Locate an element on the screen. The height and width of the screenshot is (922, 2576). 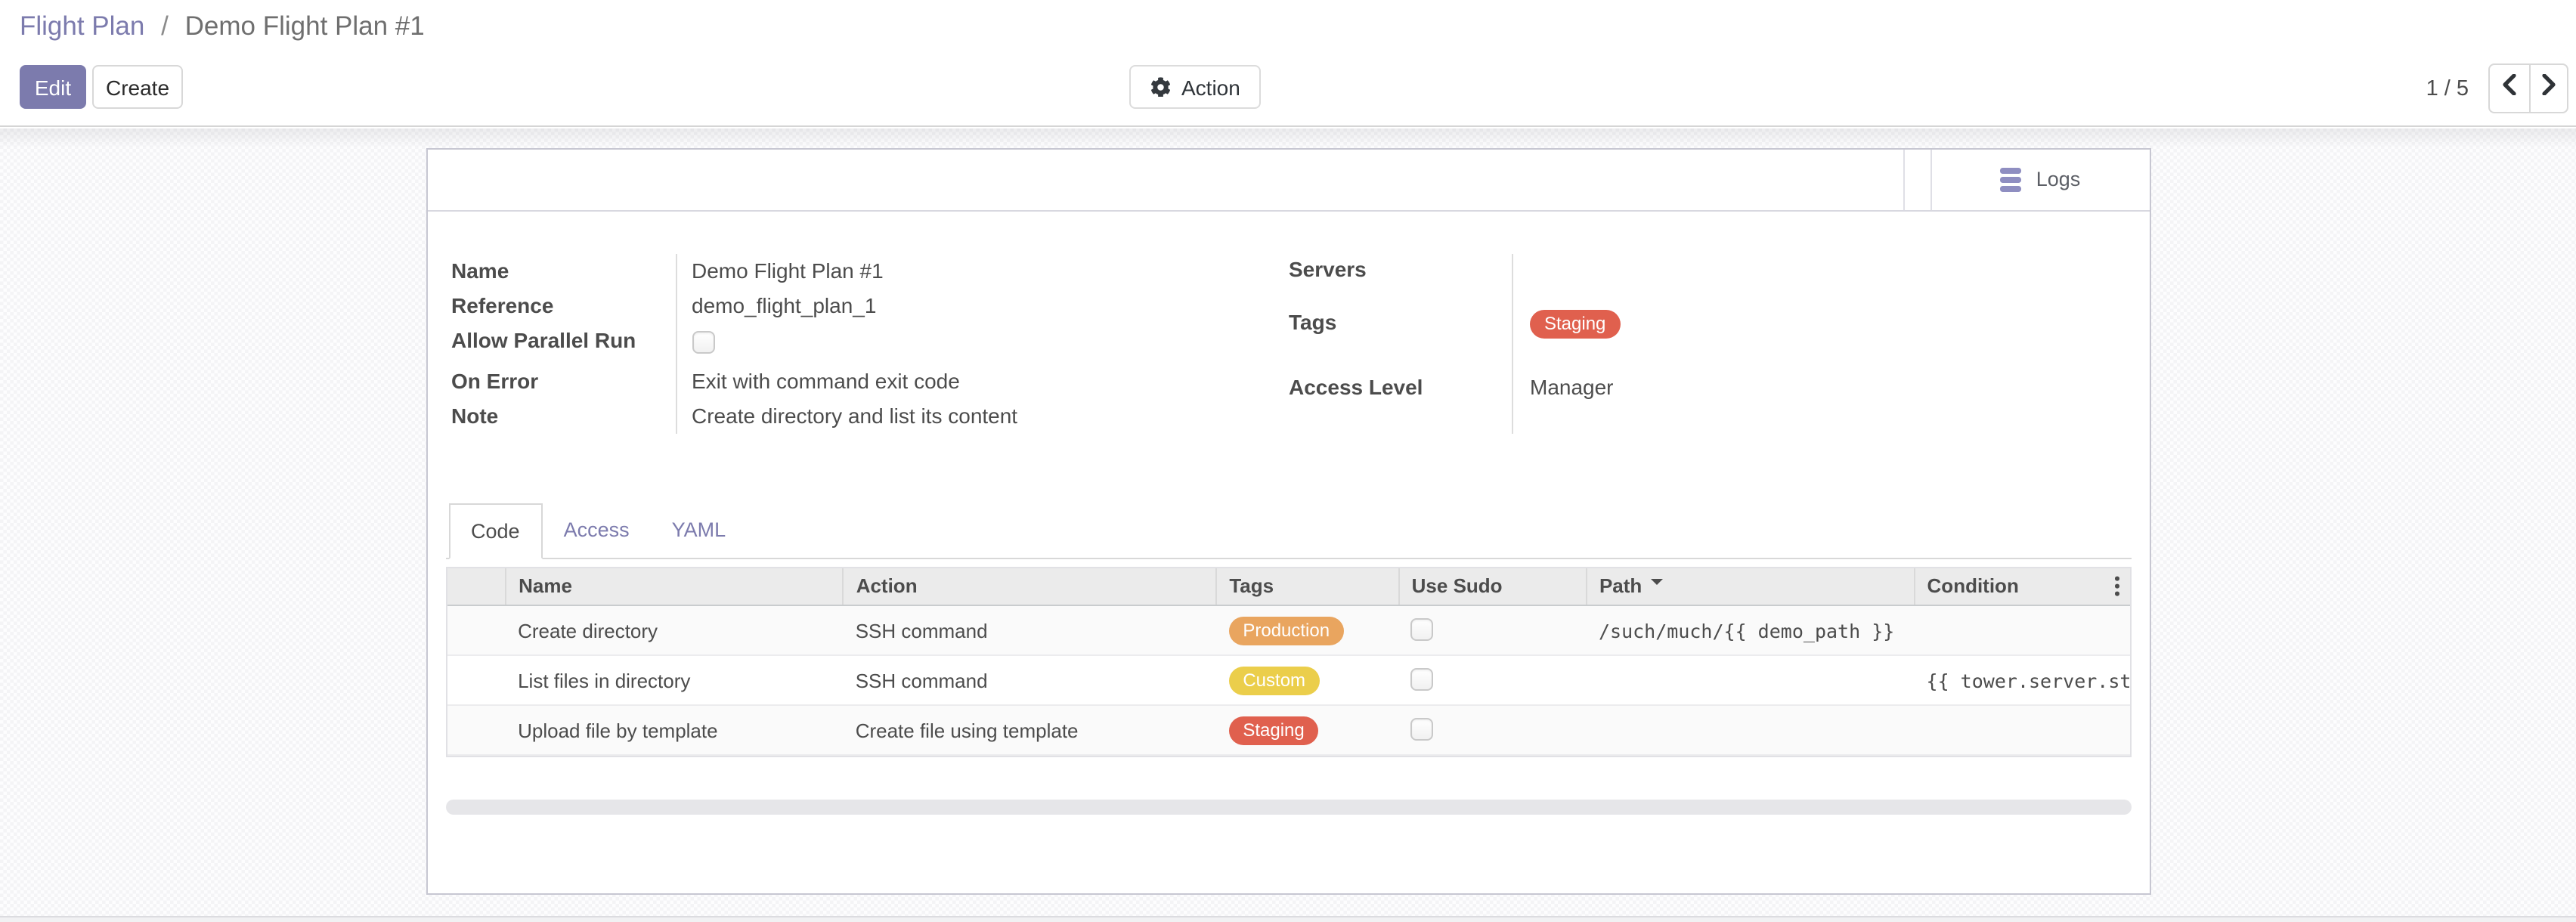
edit-button: Edit is located at coordinates (53, 87).